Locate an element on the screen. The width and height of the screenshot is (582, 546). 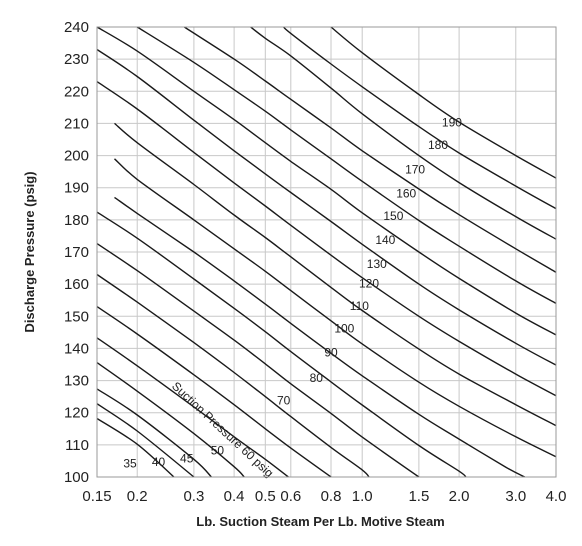
curve-label: 180 is located at coordinates (438, 145).